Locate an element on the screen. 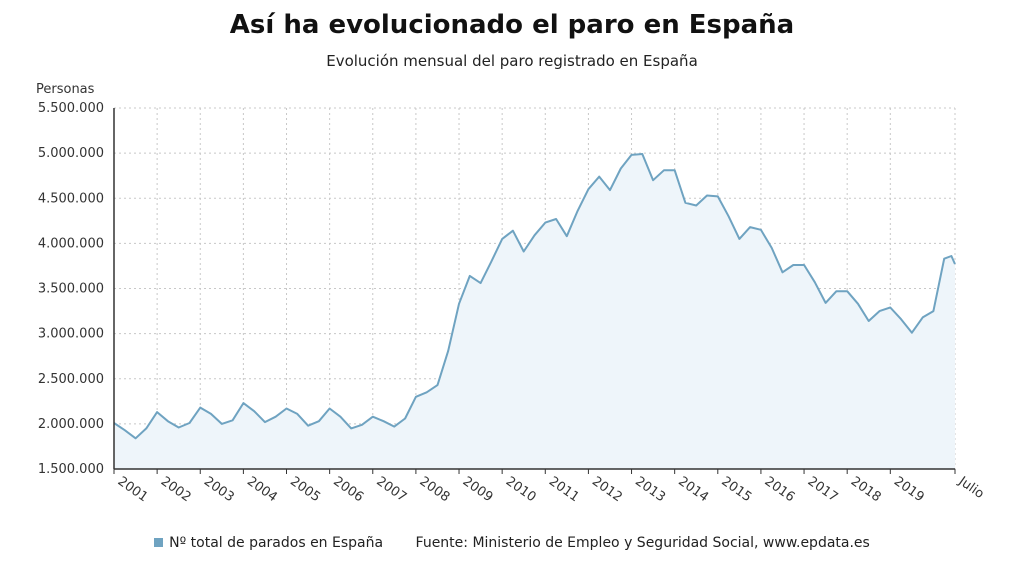 This screenshot has height=576, width=1024. legend-swatch is located at coordinates (159, 542).